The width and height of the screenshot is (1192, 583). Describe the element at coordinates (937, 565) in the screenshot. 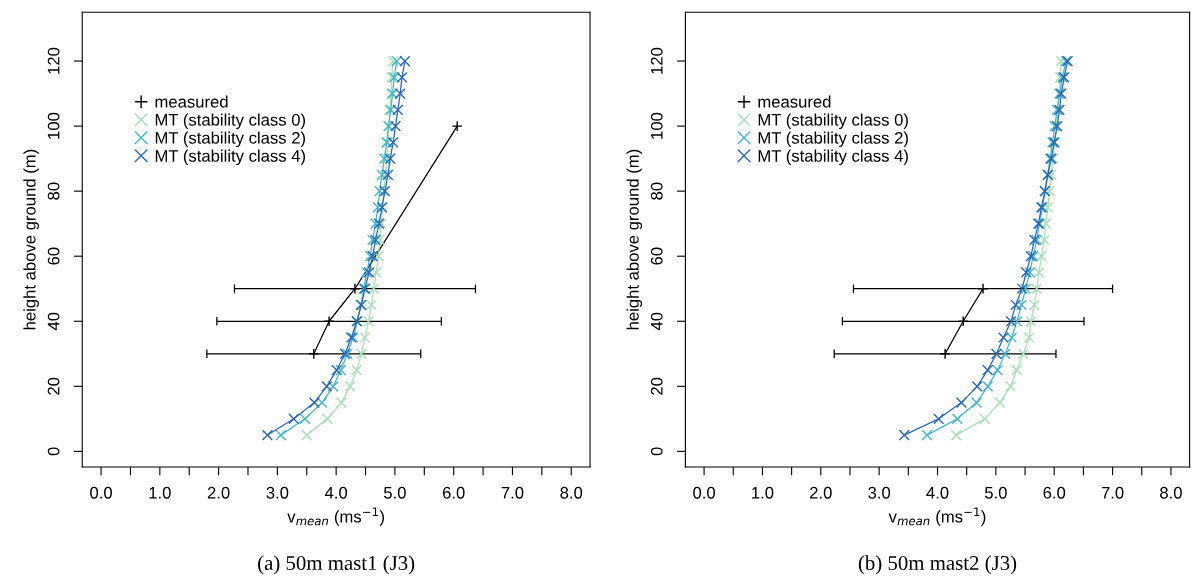

I see `text: (b) 50m mast2 (J3)` at that location.